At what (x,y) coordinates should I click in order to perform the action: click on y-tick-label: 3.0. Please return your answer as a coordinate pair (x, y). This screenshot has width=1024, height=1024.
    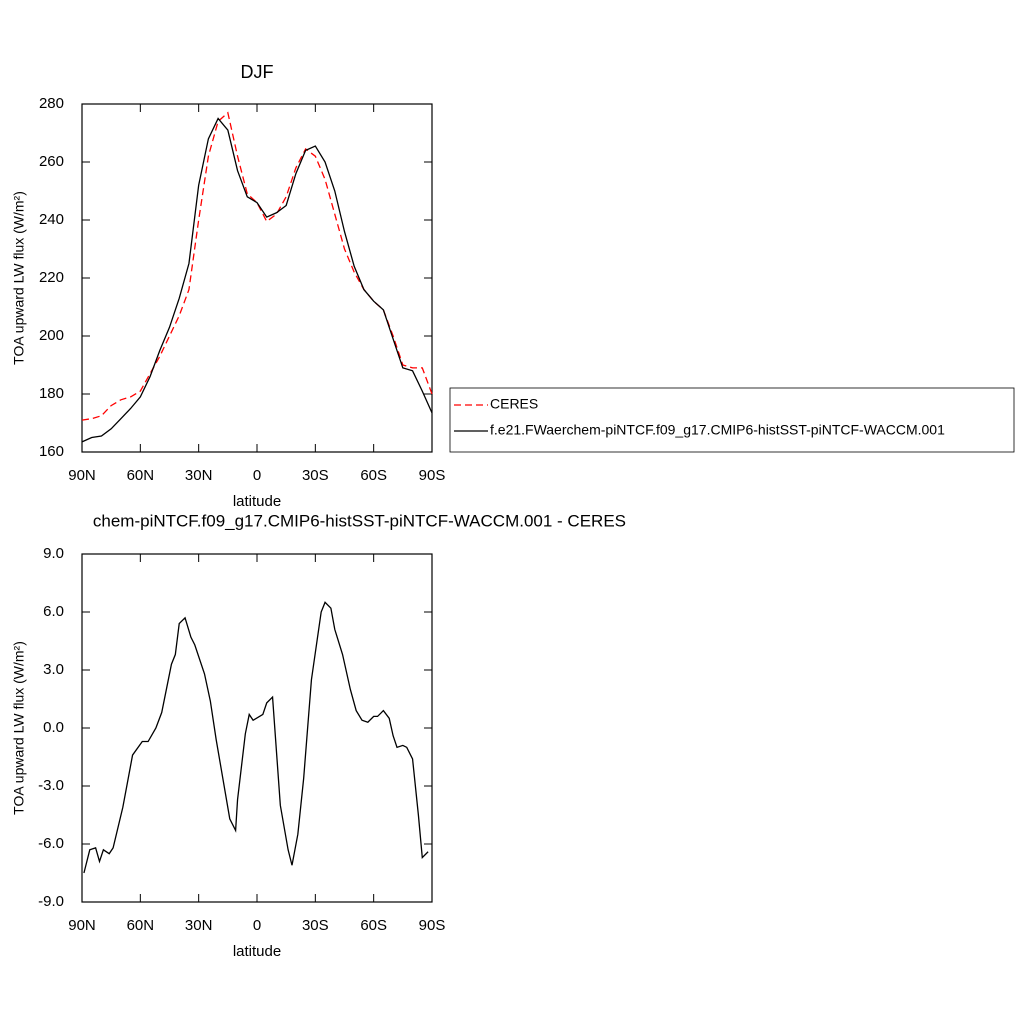
    Looking at the image, I should click on (53, 669).